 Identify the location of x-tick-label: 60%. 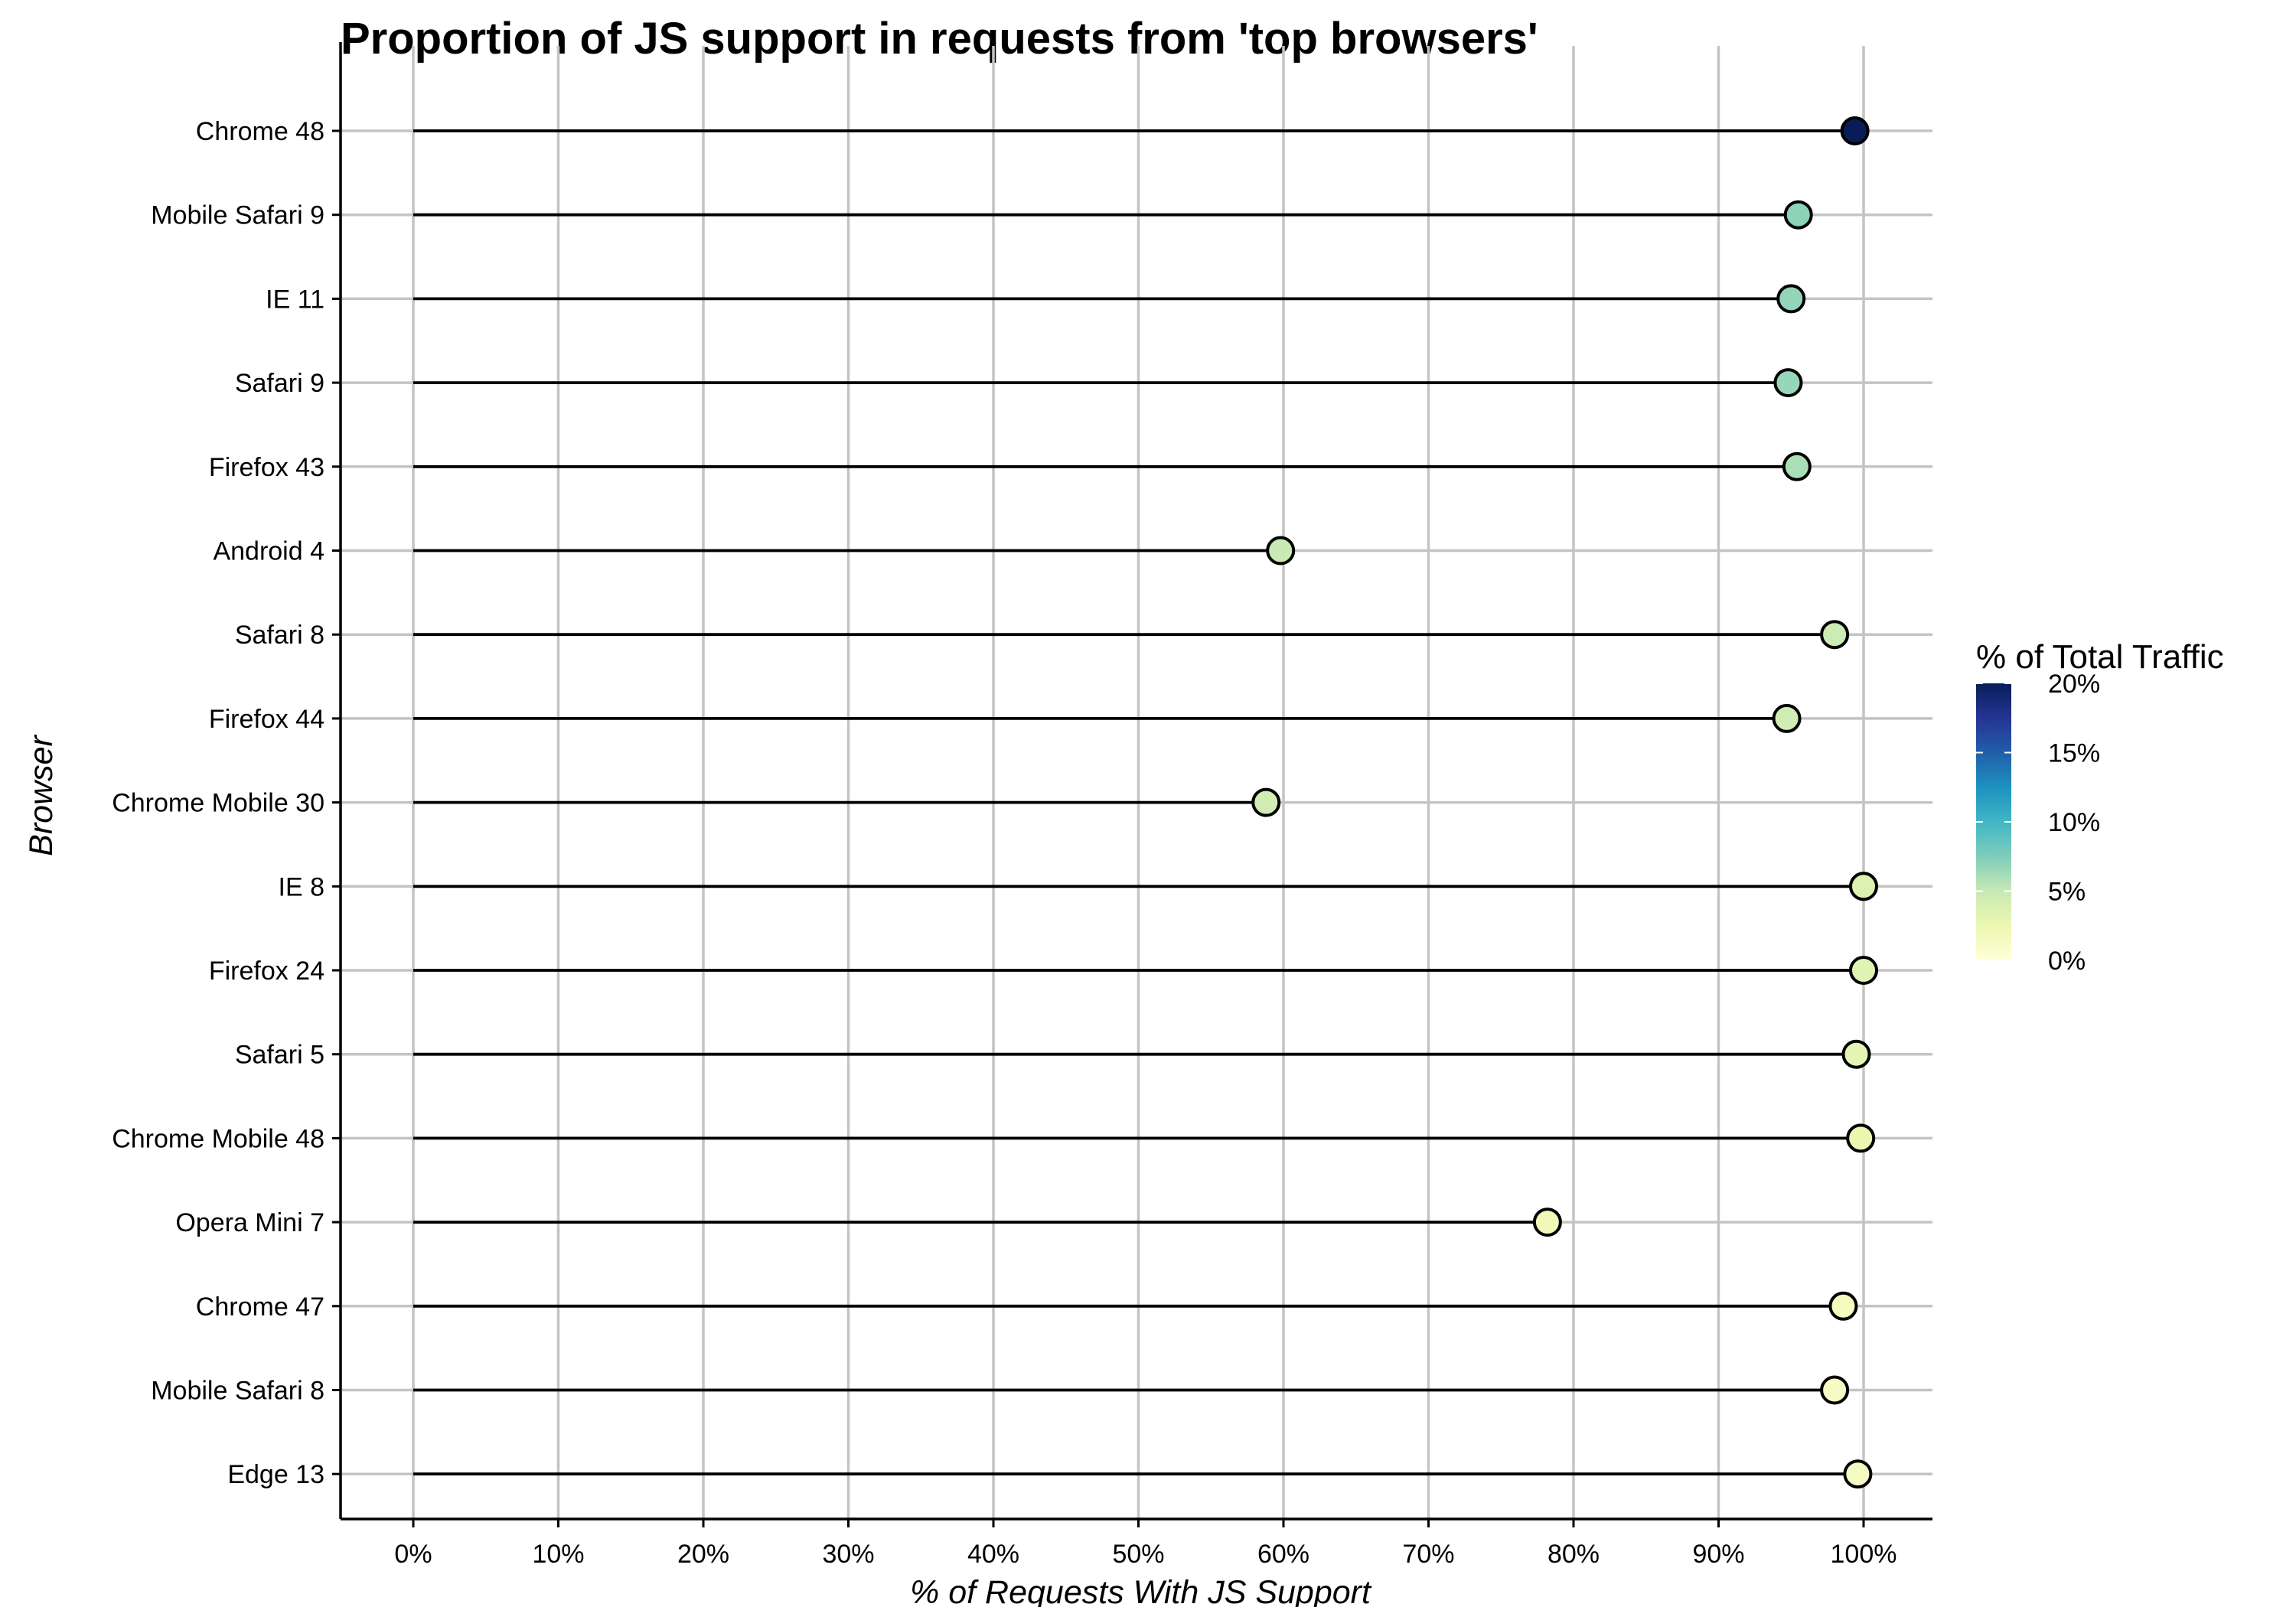
(1283, 1554).